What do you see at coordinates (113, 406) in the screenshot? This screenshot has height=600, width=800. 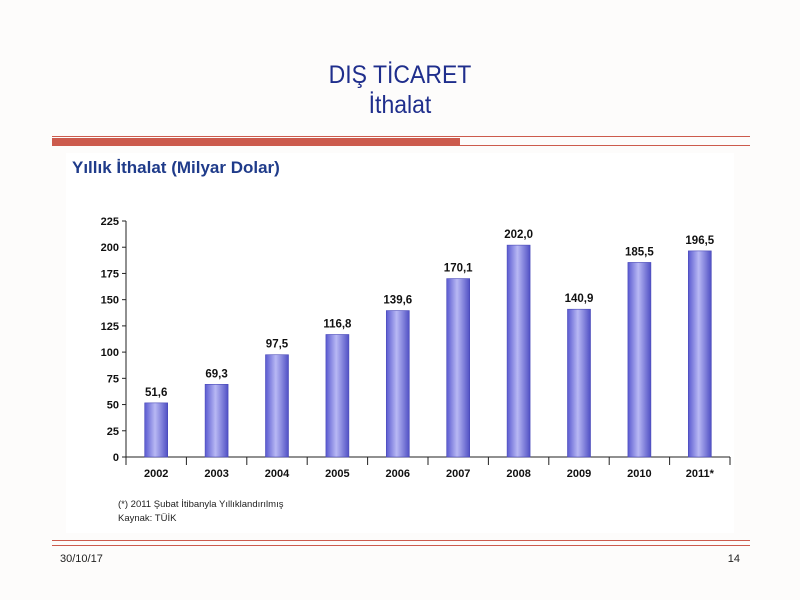 I see `y-tick-label: 50` at bounding box center [113, 406].